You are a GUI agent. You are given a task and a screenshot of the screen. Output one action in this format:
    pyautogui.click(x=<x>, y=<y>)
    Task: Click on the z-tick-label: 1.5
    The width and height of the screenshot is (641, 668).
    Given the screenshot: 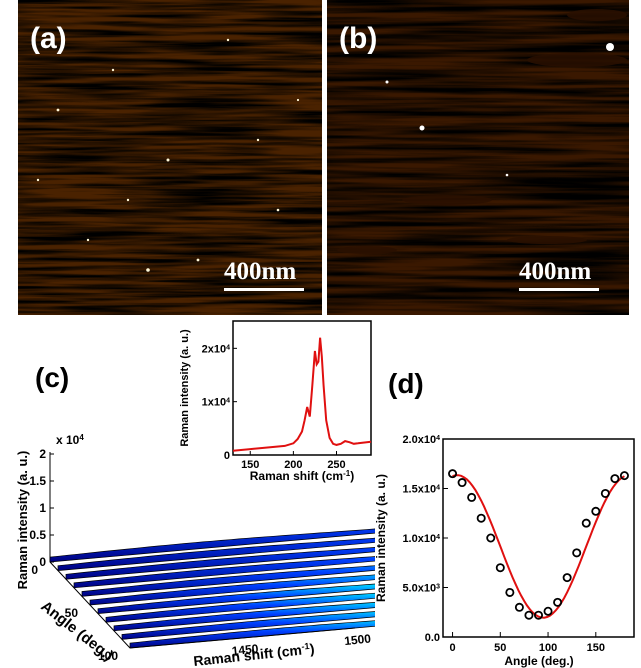 What is the action you would take?
    pyautogui.click(x=37, y=481)
    